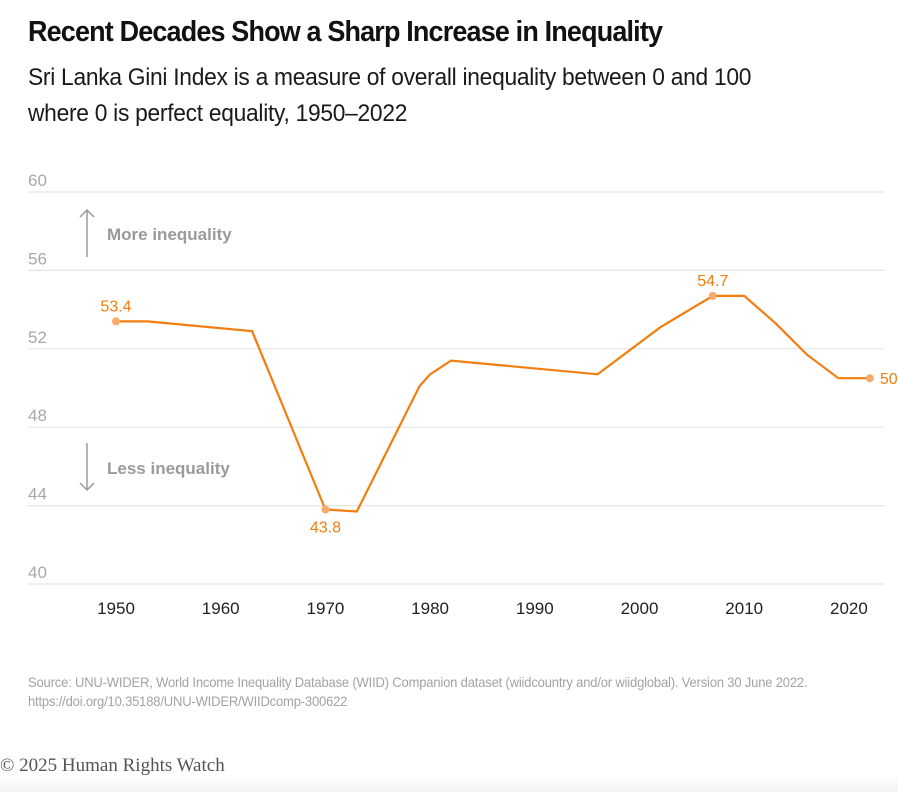  Describe the element at coordinates (168, 468) in the screenshot. I see `less-inequality-label: Less inequality` at that location.